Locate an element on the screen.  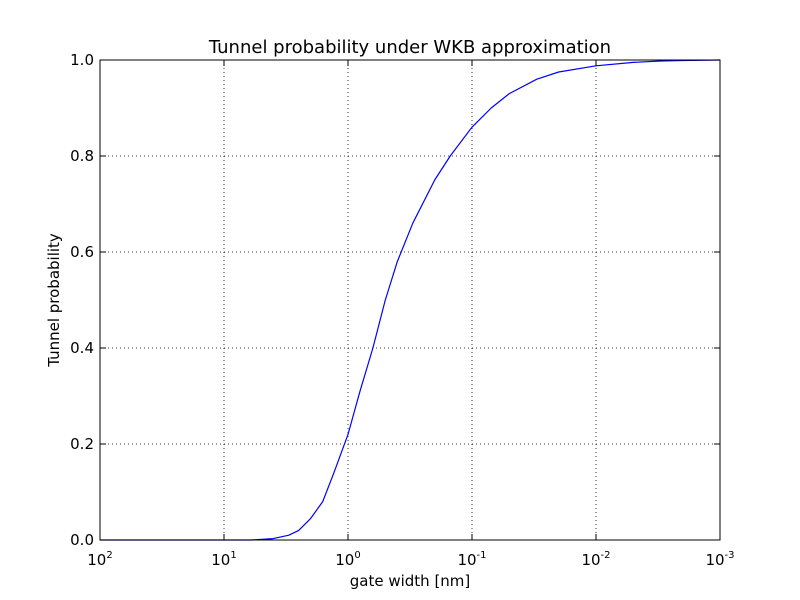
y-tick-label: 0.2 is located at coordinates (82, 444).